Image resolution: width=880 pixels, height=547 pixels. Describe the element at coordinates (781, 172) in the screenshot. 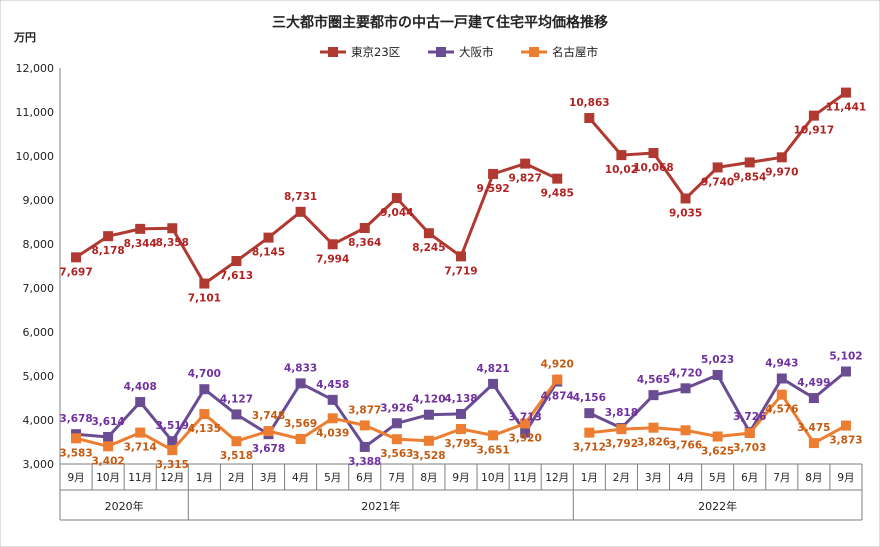

I see `data-label: 9,970` at that location.